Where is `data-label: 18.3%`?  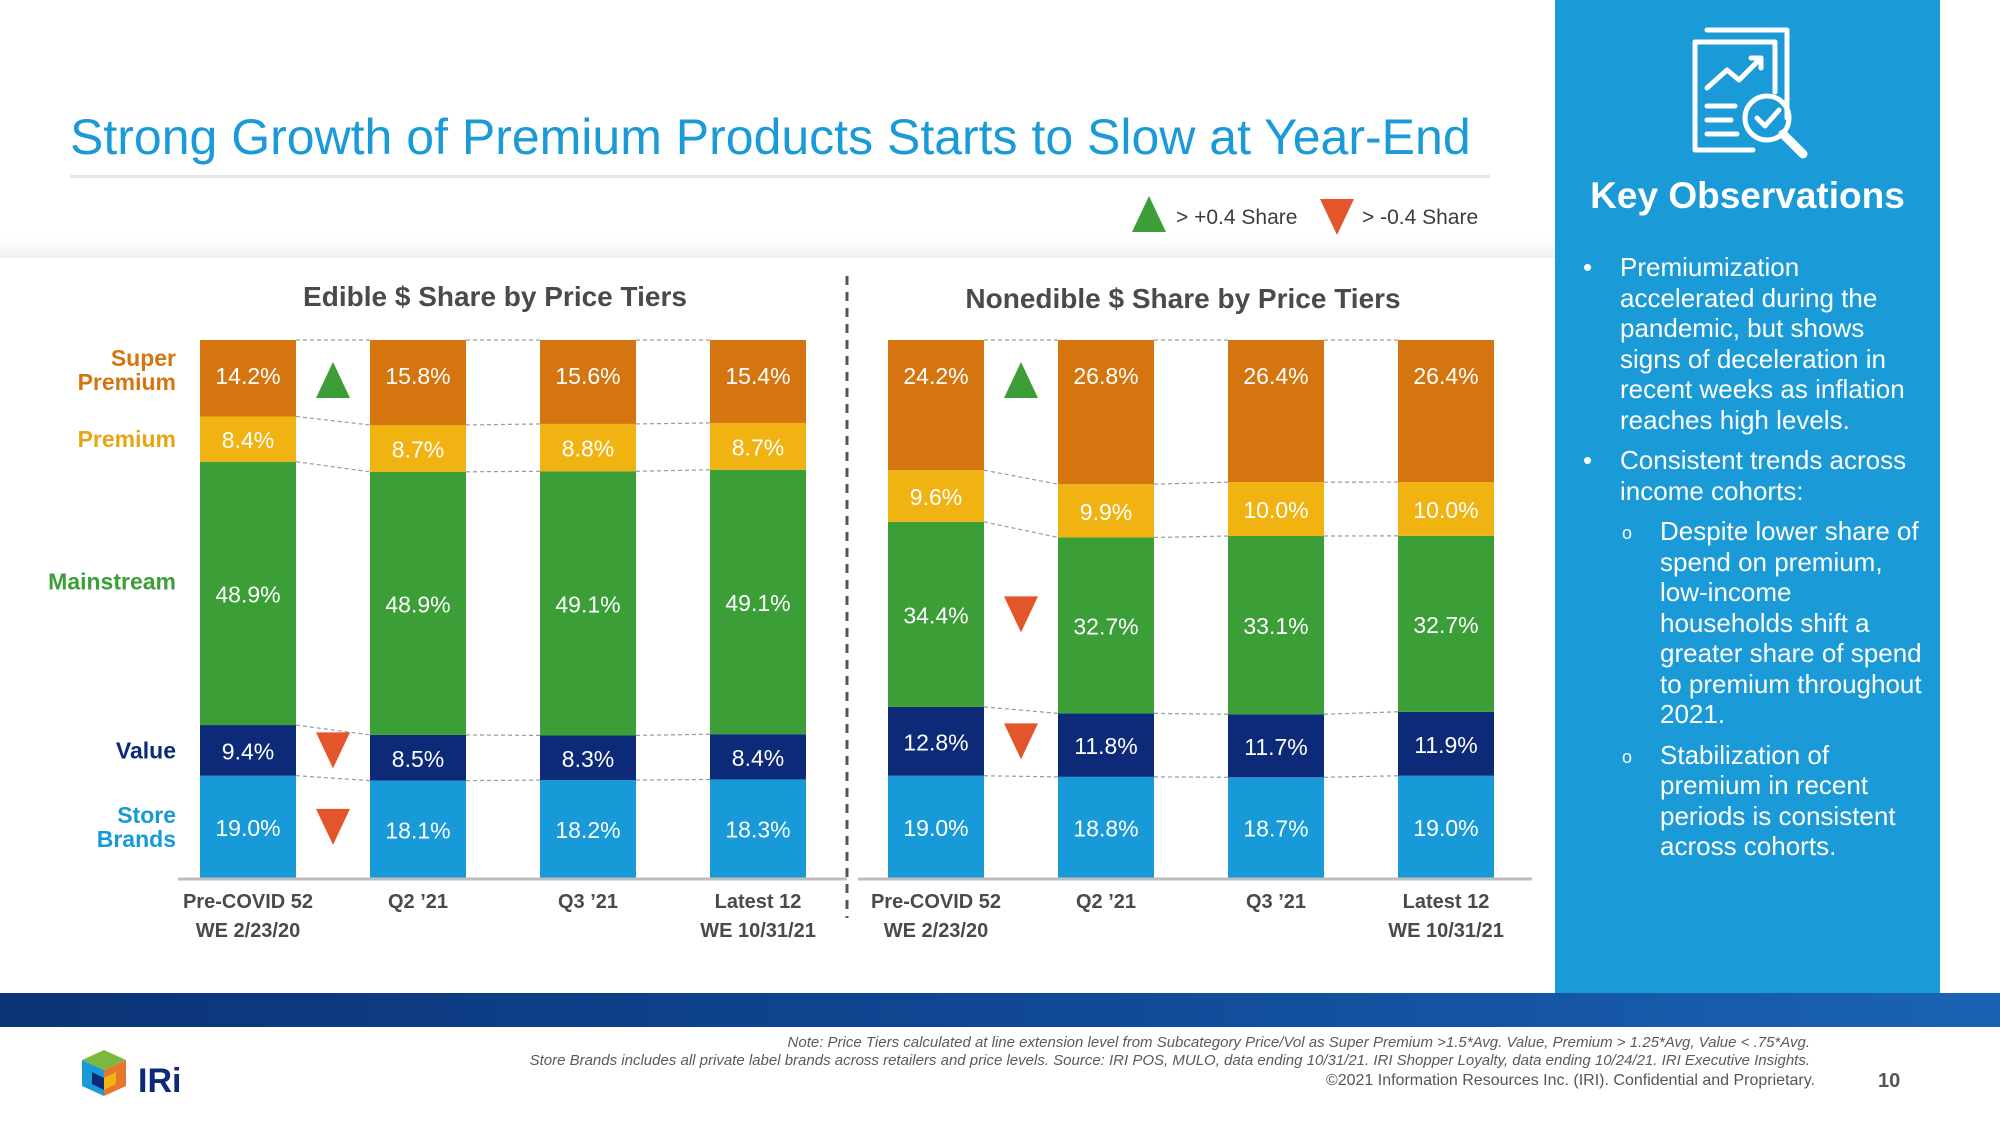 data-label: 18.3% is located at coordinates (757, 830).